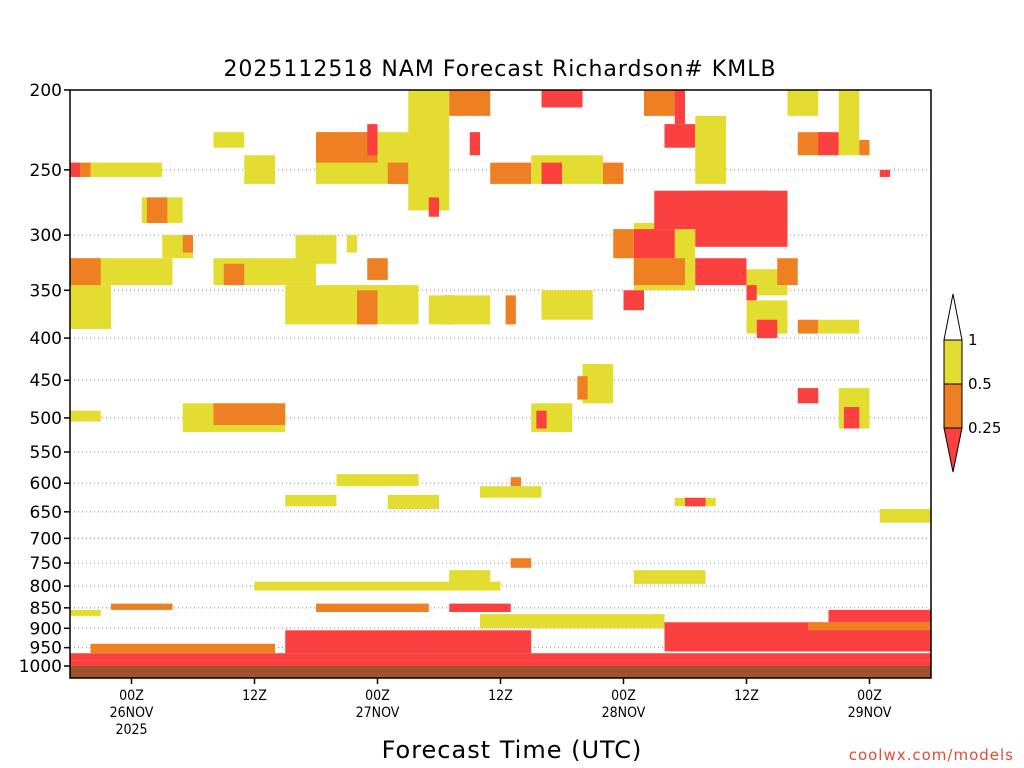  Describe the element at coordinates (46, 513) in the screenshot. I see `y-tick-label: 650` at that location.